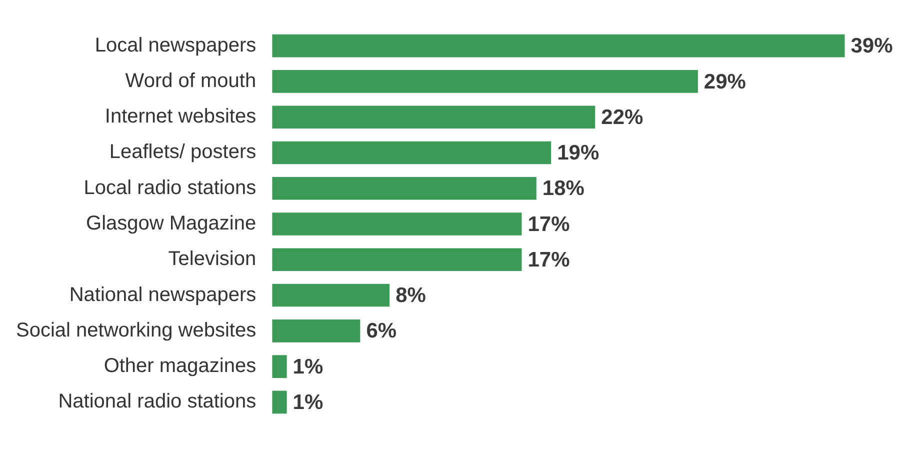 The height and width of the screenshot is (450, 910). I want to click on data-label: 8%, so click(411, 296).